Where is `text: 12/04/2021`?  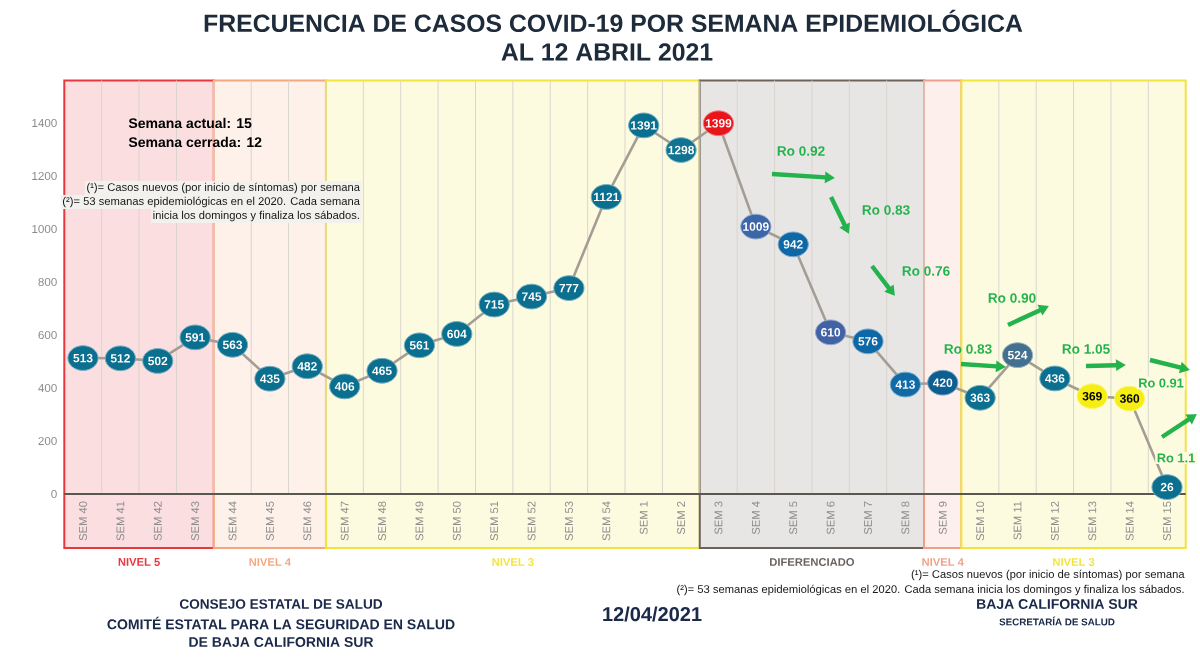 text: 12/04/2021 is located at coordinates (652, 614).